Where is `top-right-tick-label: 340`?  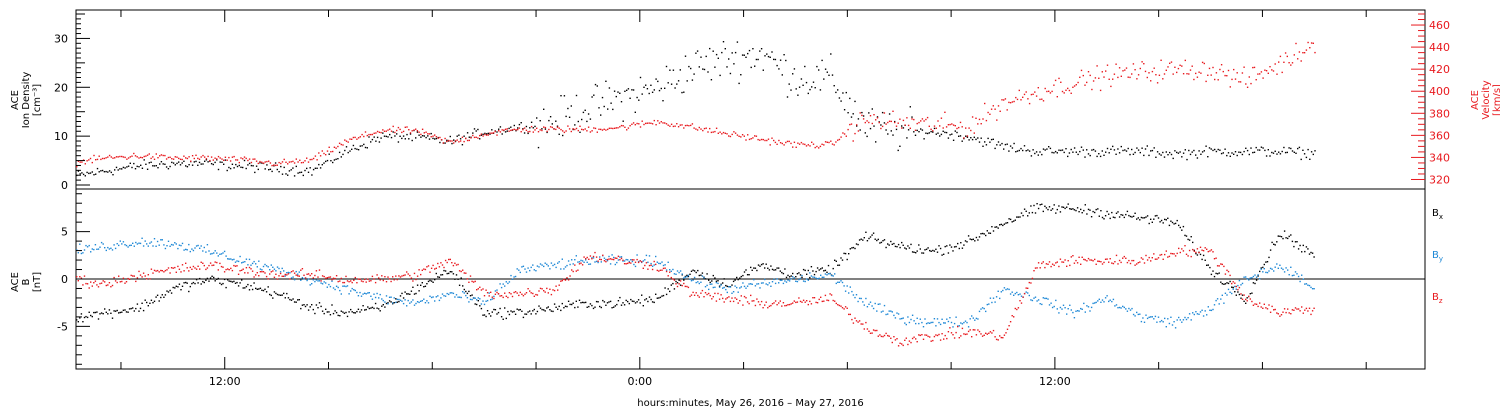 top-right-tick-label: 340 is located at coordinates (1439, 157).